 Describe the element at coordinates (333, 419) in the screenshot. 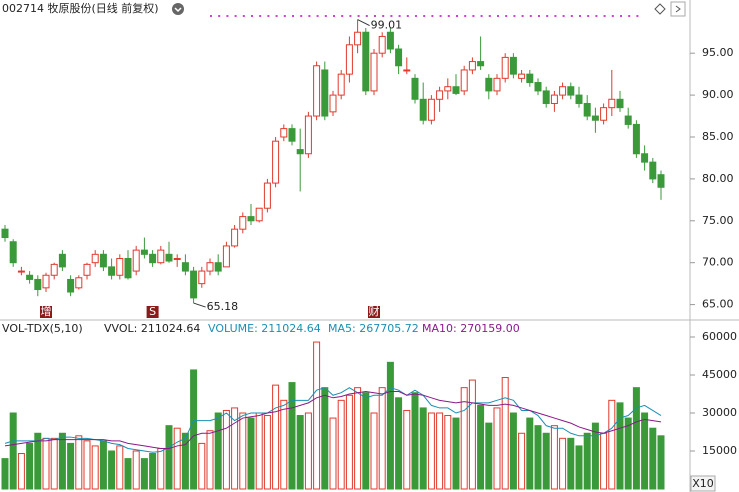

I see `ma-line` at that location.